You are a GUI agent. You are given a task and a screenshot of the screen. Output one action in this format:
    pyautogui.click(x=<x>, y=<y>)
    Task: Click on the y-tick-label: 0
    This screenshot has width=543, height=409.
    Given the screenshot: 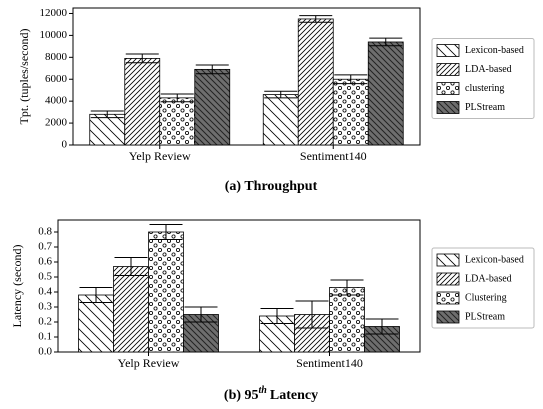 What is the action you would take?
    pyautogui.click(x=65, y=145)
    